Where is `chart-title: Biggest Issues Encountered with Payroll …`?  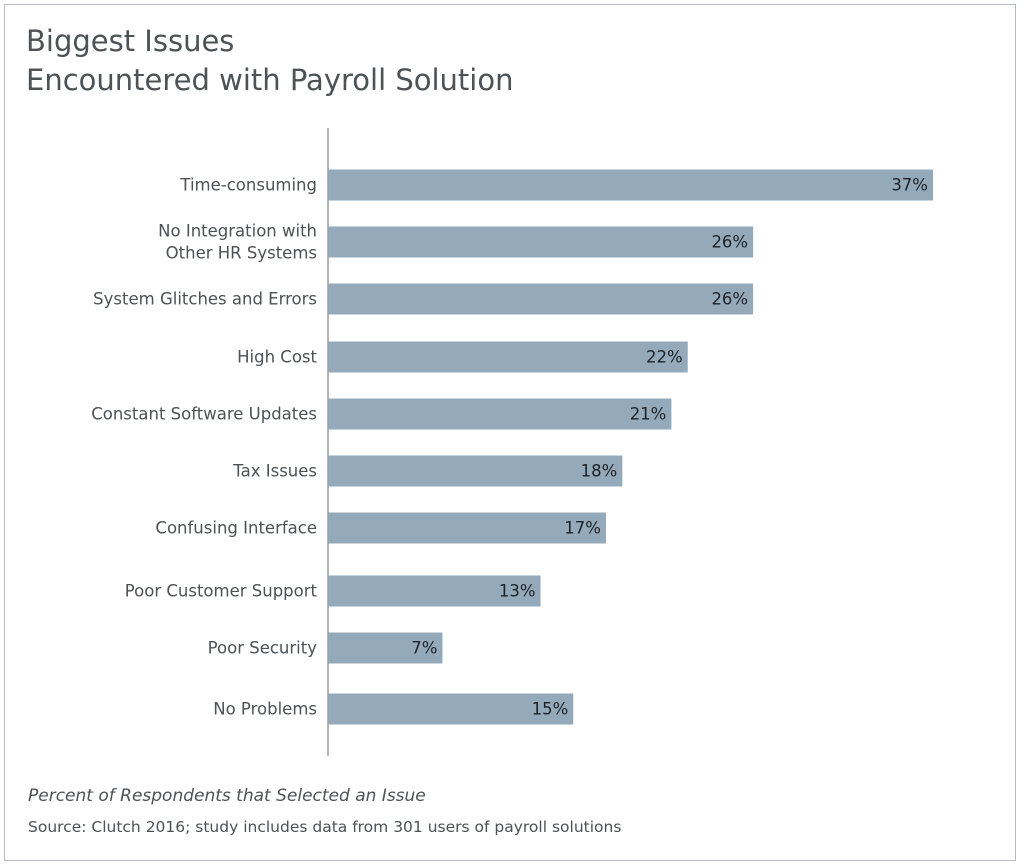
chart-title: Biggest Issues Encountered with Payroll … is located at coordinates (269, 61).